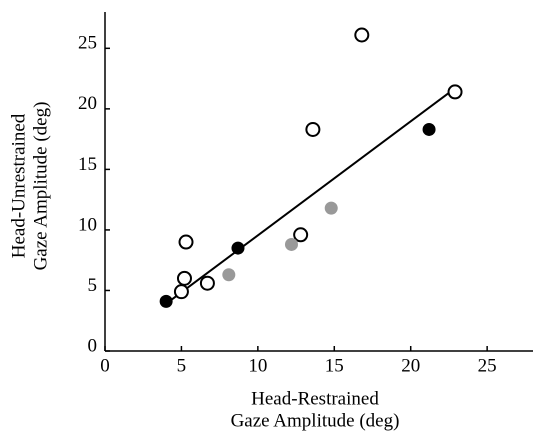  I want to click on x-tick-label: 5, so click(182, 365).